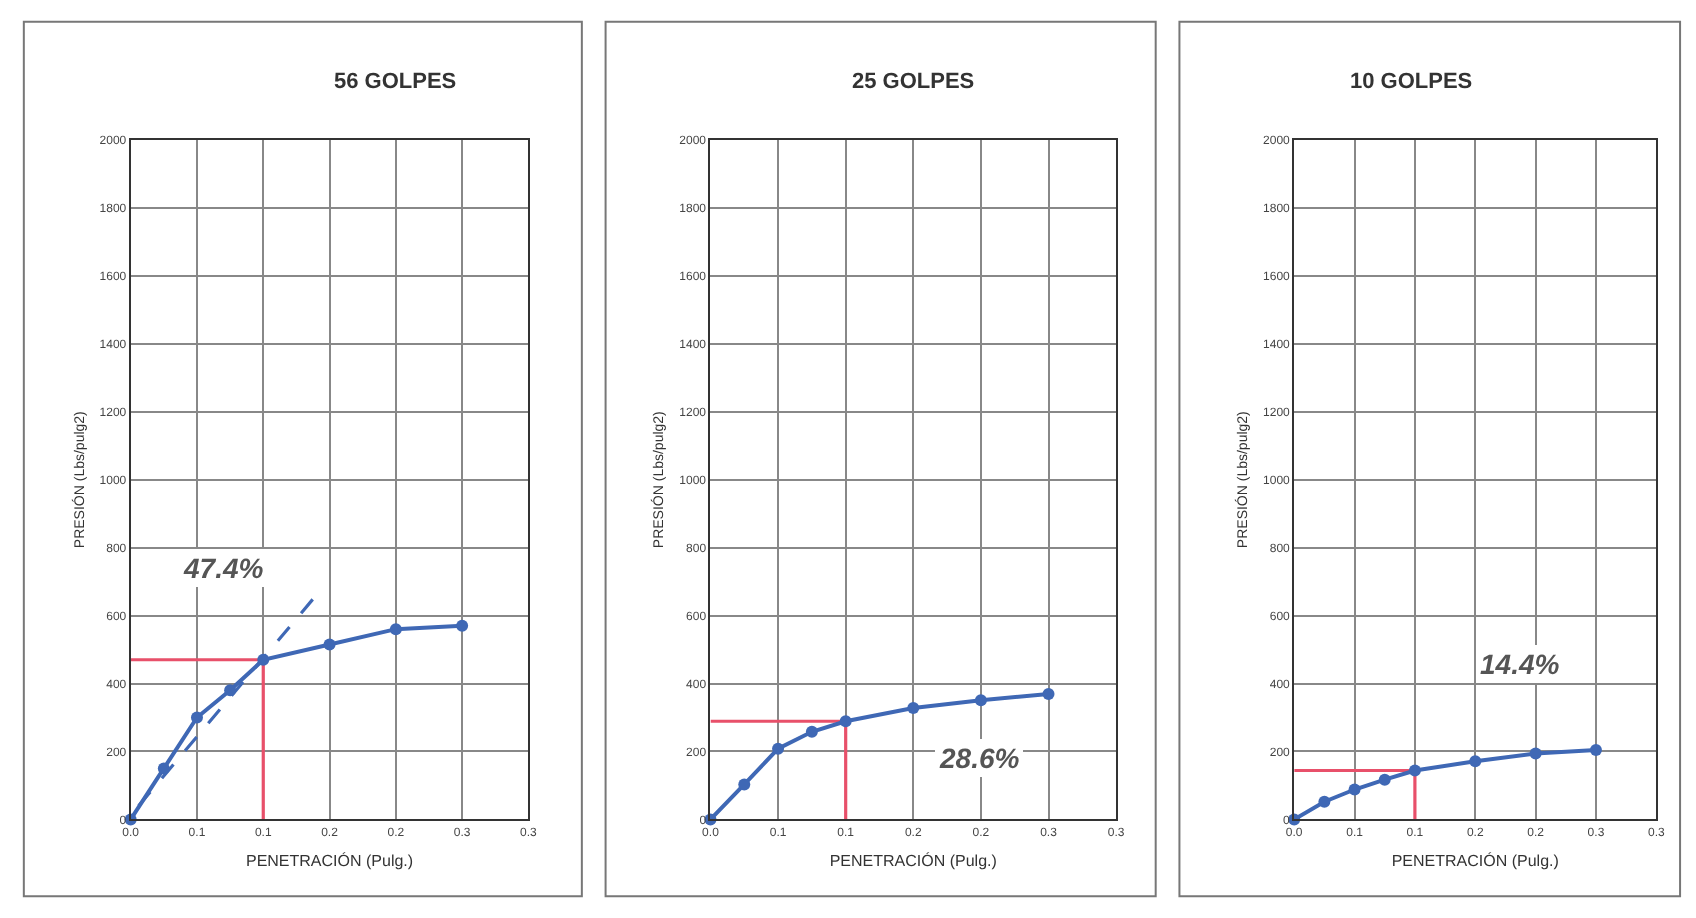 This screenshot has width=1696, height=918. What do you see at coordinates (913, 82) in the screenshot?
I see `chart-title: 25 GOLPES` at bounding box center [913, 82].